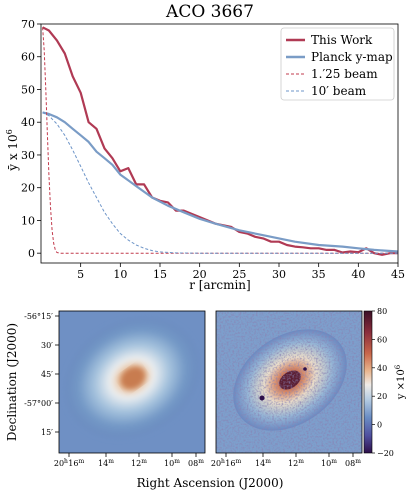  Describe the element at coordinates (344, 74) in the screenshot. I see `legend-label-beam-125: 1.′25 beam` at that location.